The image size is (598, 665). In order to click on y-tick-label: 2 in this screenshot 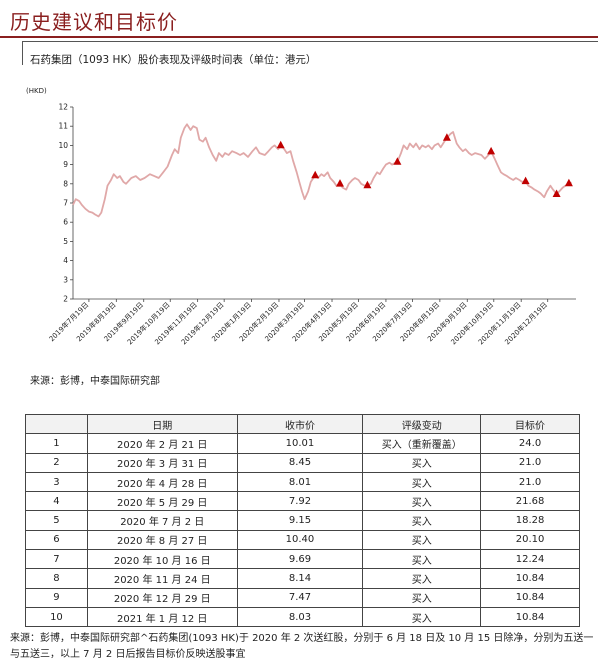, I will do `click(65, 299)`.